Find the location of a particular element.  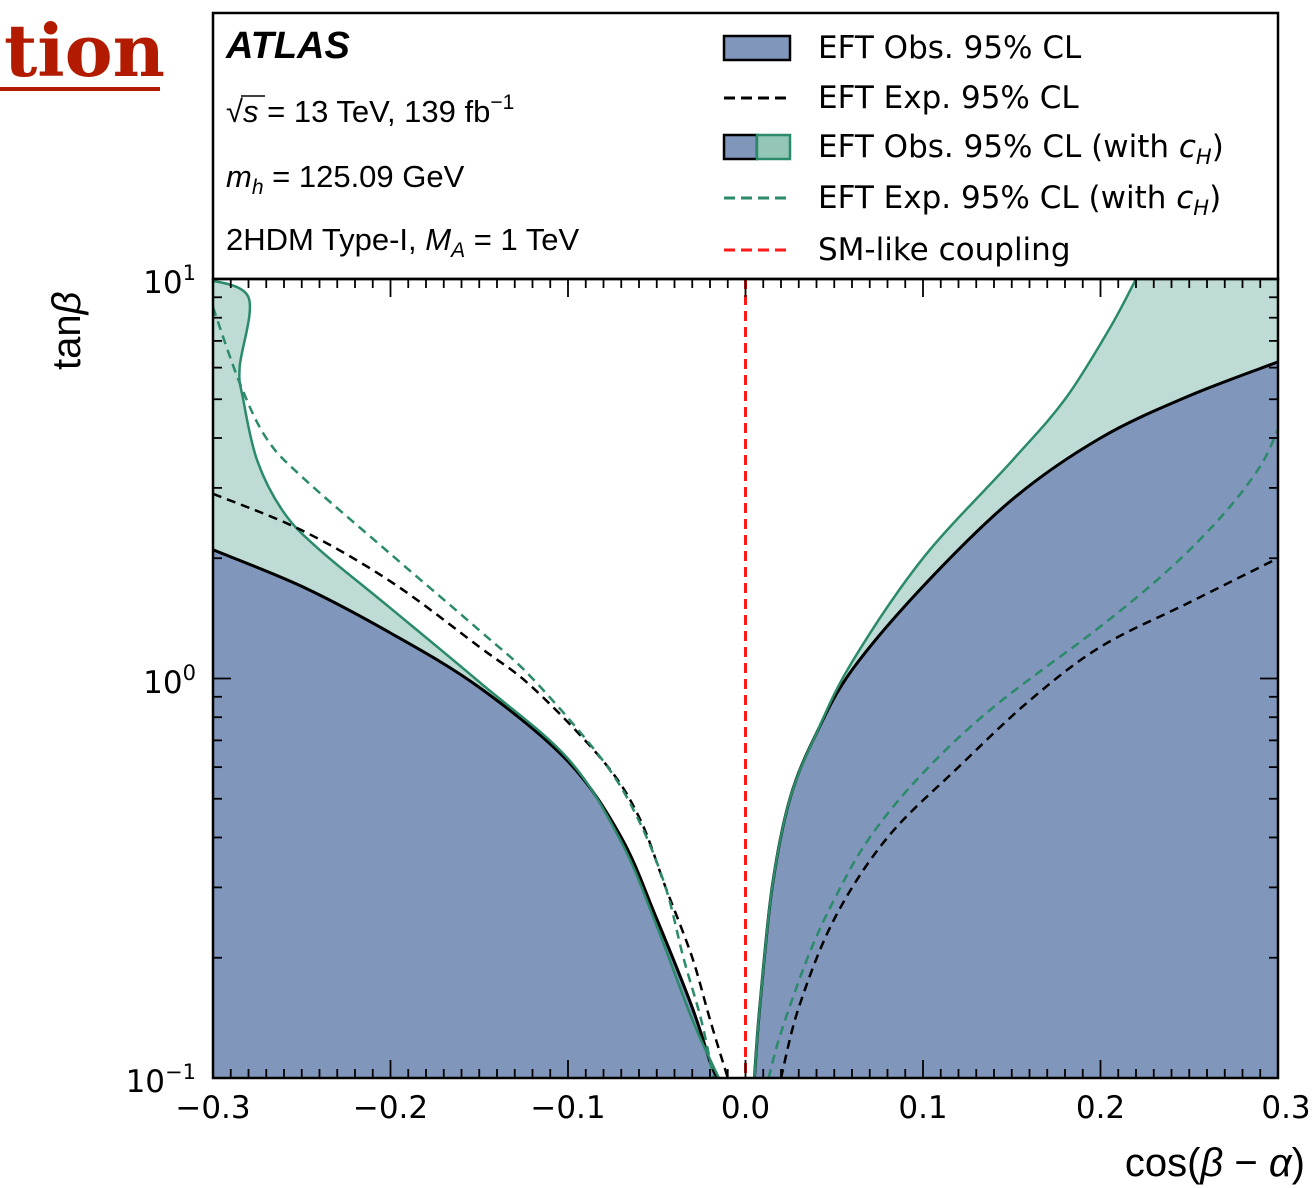

x-axis-label-beta: β is located at coordinates (1211, 1163).